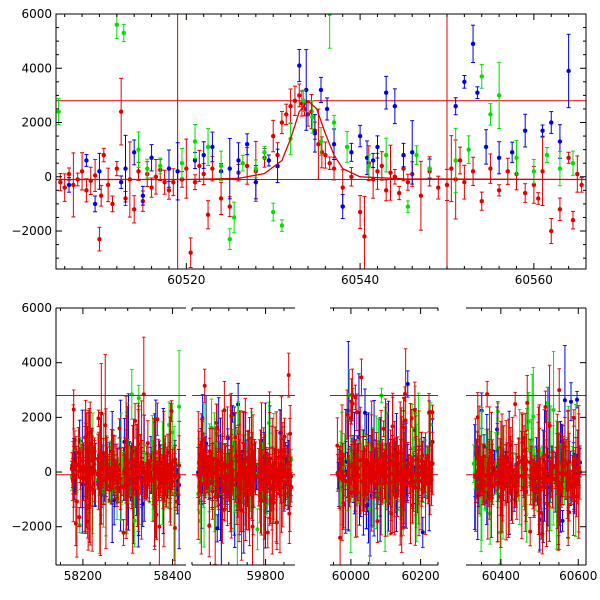 The width and height of the screenshot is (600, 600). Describe the element at coordinates (351, 576) in the screenshot. I see `bottom-xtick-label: 60000` at that location.